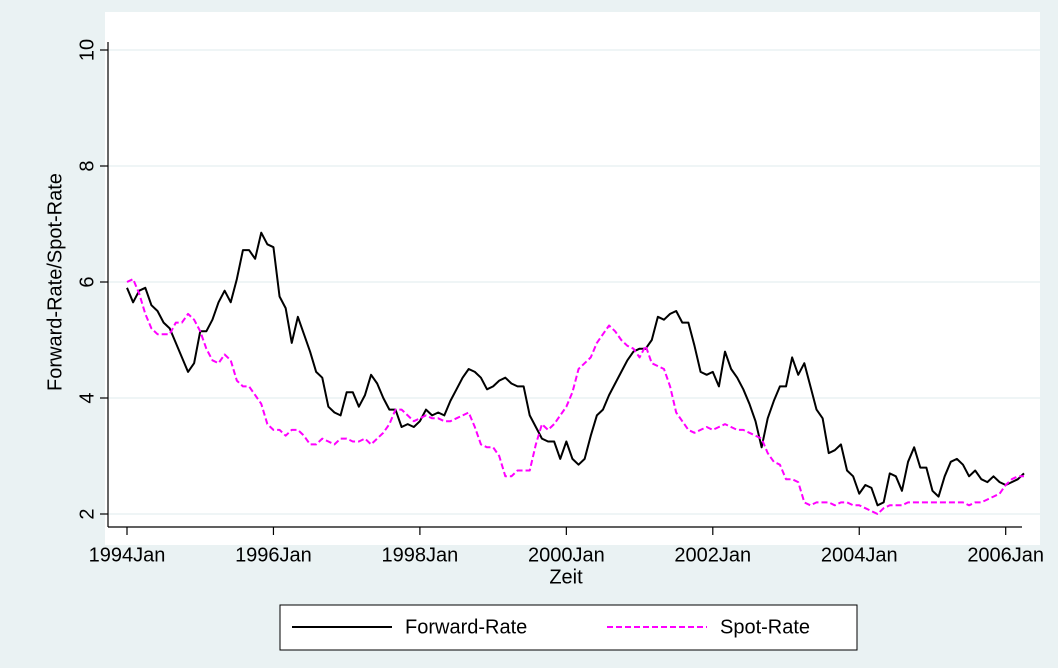  Describe the element at coordinates (87, 281) in the screenshot. I see `y-tick-label: 6` at that location.